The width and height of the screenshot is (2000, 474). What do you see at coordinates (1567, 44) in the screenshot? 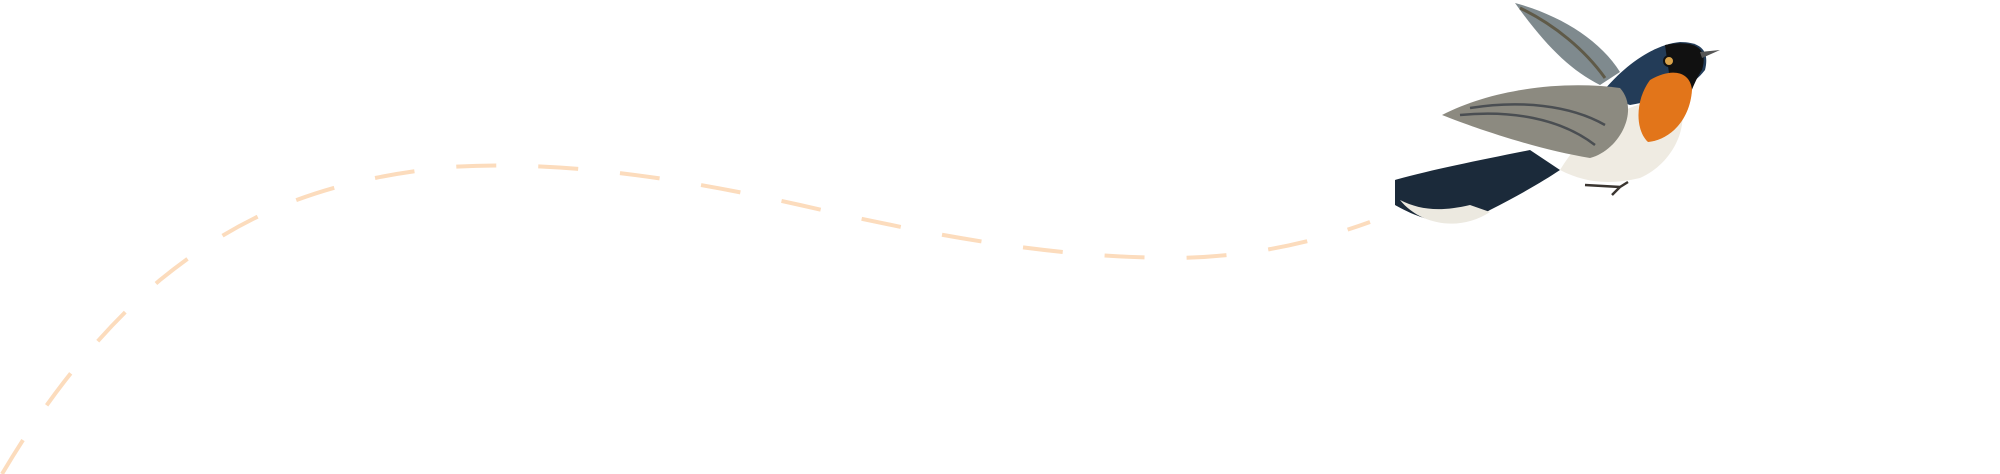
I see `bird-upper-wing` at bounding box center [1567, 44].